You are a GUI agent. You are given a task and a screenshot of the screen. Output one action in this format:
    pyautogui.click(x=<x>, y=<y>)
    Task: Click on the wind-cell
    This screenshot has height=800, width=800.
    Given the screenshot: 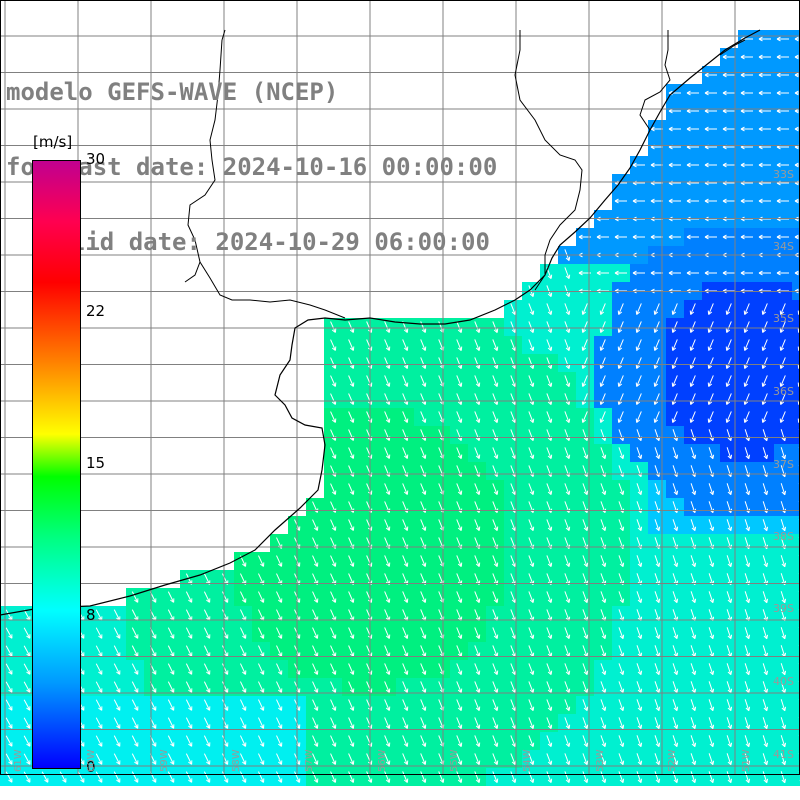 What is the action you would take?
    pyautogui.click(x=796, y=525)
    